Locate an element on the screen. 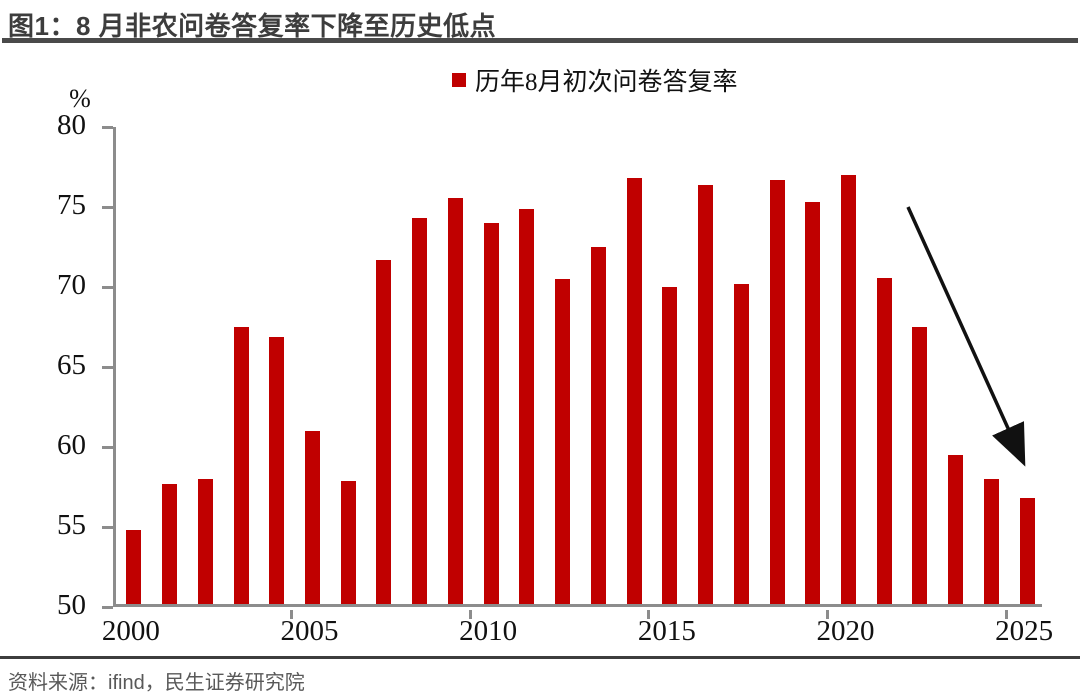 The width and height of the screenshot is (1080, 700). bar-2017 is located at coordinates (741, 444).